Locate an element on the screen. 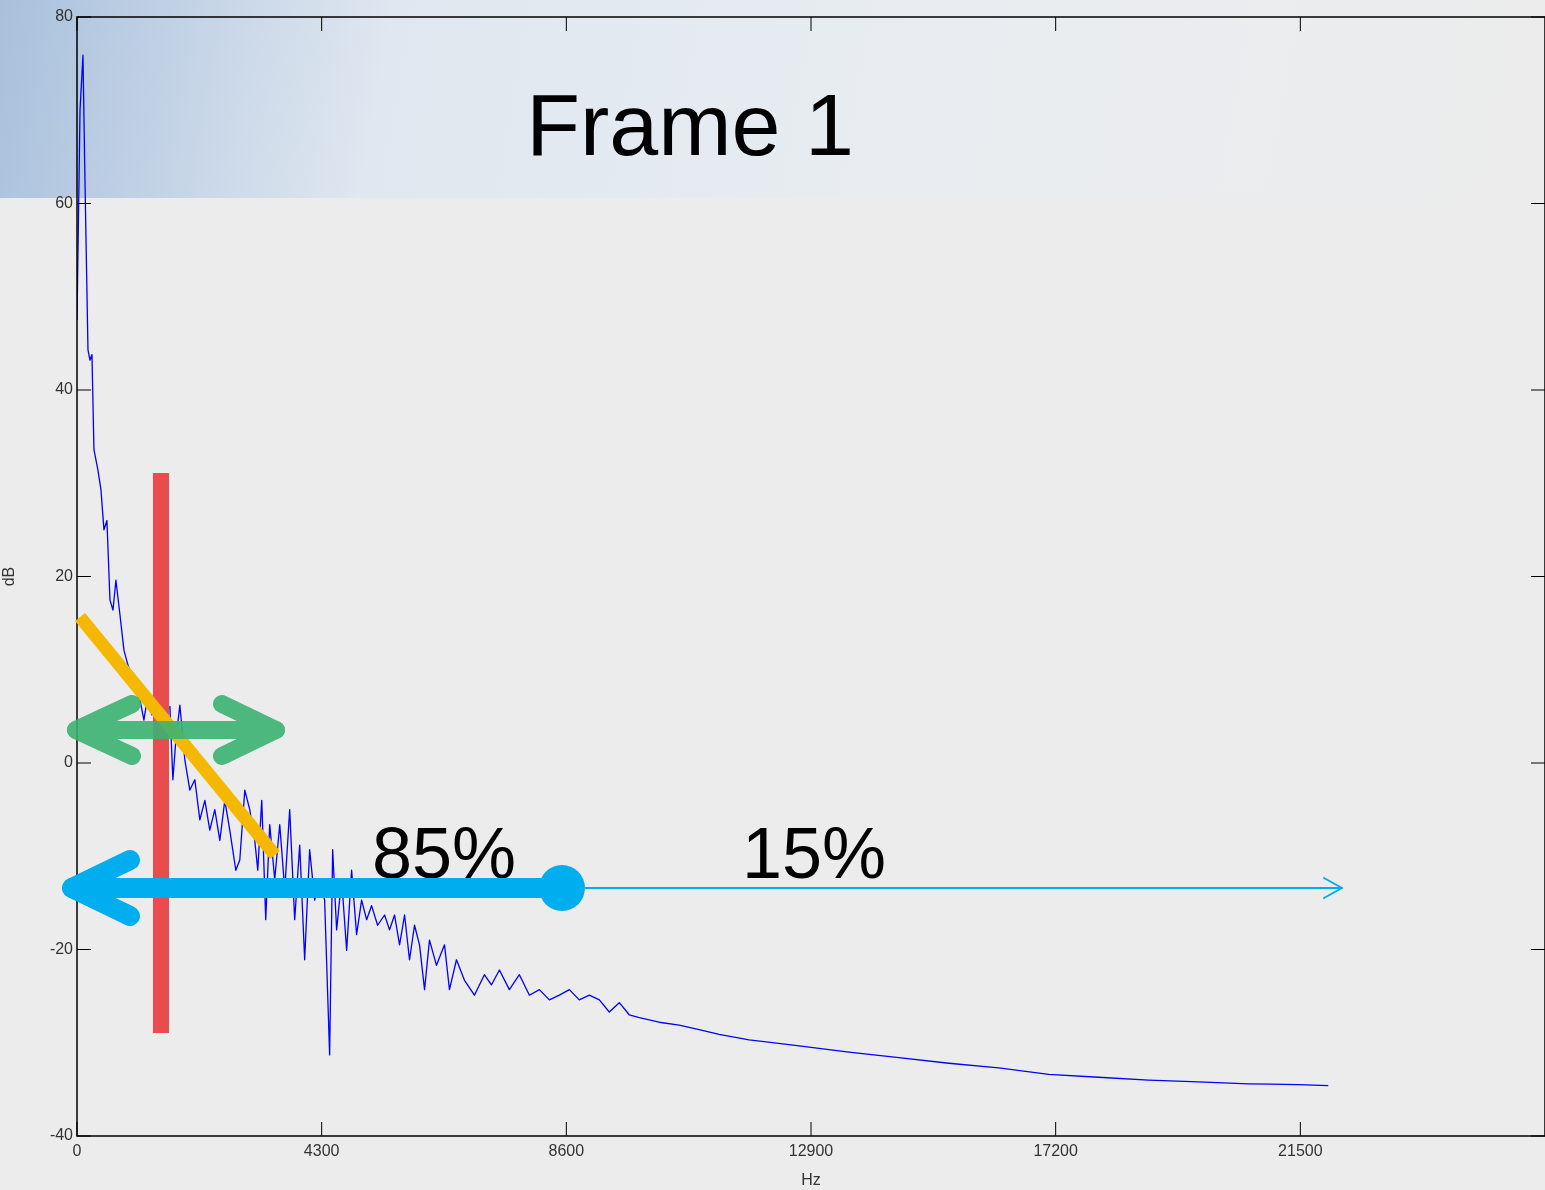 The width and height of the screenshot is (1545, 1190). y-tick-label: -20 is located at coordinates (61, 948).